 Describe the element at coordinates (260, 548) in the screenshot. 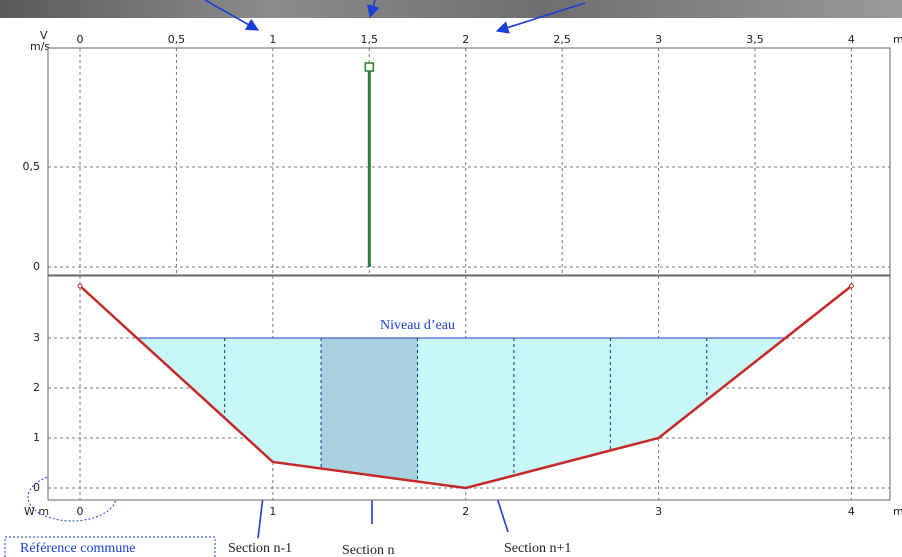

I see `annotation: Section n-1` at that location.